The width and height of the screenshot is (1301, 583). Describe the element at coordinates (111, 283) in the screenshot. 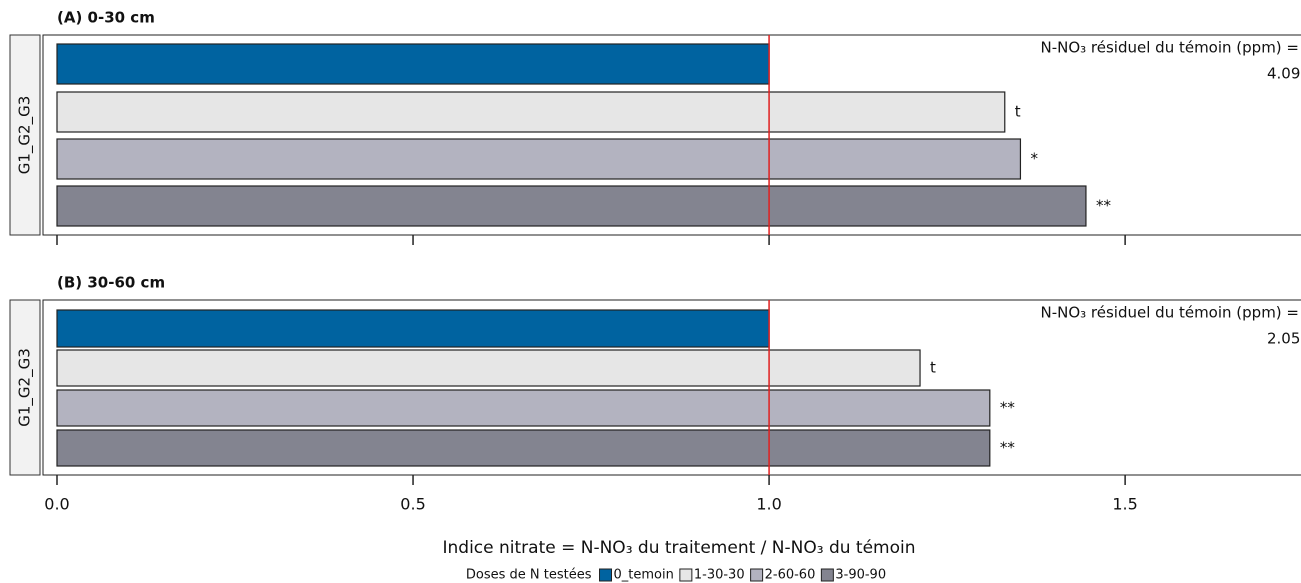

I see `panel-title: (B) 30-60 cm` at that location.